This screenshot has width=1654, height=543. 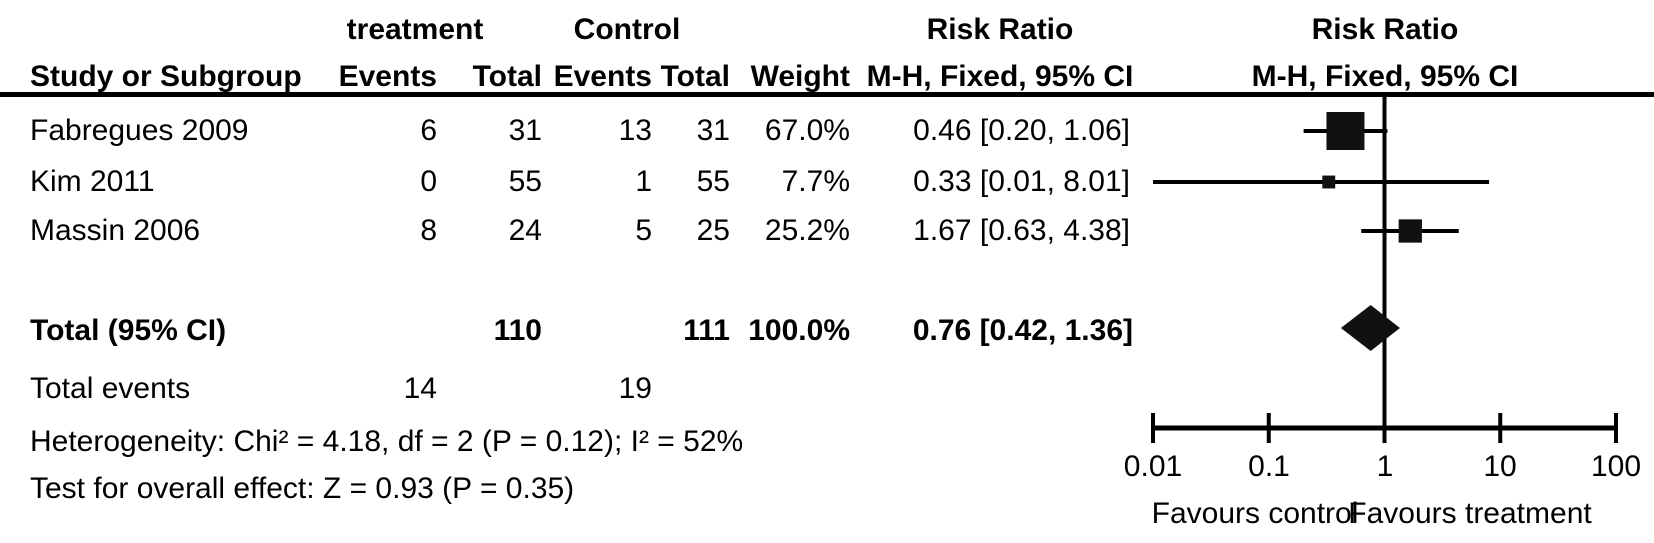 What do you see at coordinates (387, 76) in the screenshot?
I see `col-header-treatment-events: Events` at bounding box center [387, 76].